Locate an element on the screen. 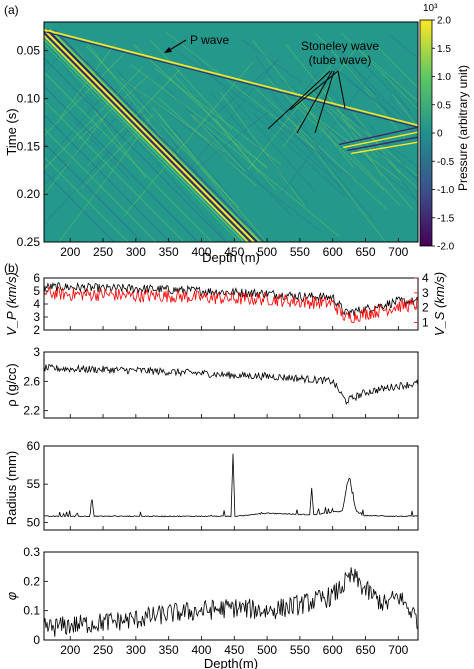 Image resolution: width=474 pixels, height=669 pixels. panel-b-label: (b) is located at coordinates (11, 268).